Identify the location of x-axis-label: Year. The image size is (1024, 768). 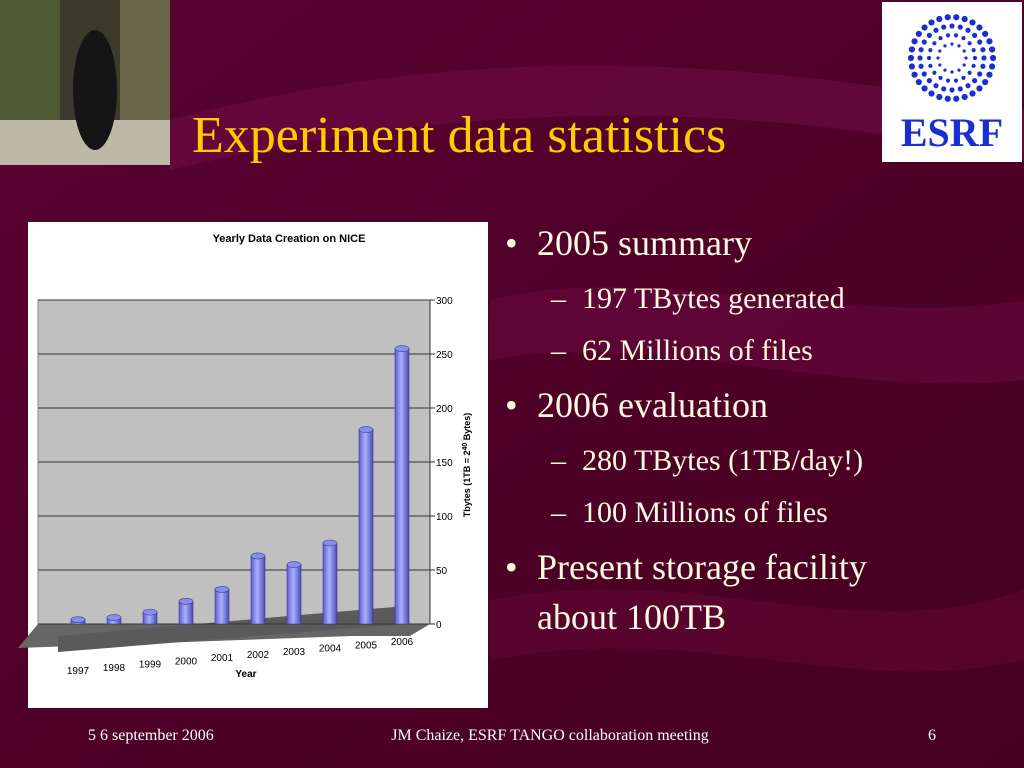
(245, 674).